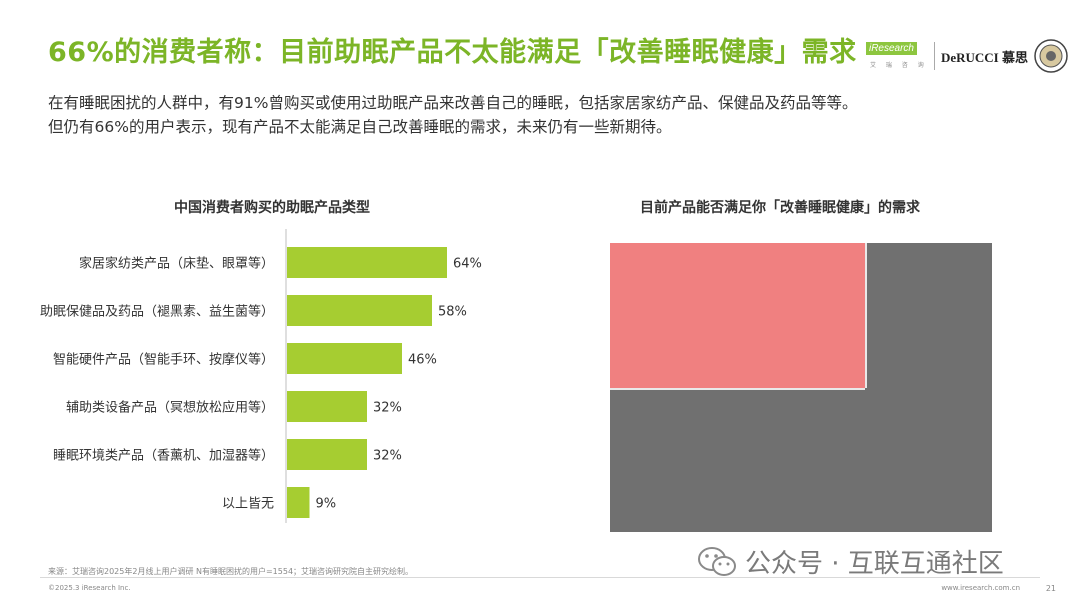 This screenshot has height=608, width=1080. Describe the element at coordinates (865, 315) in the screenshot. I see `grid-divider-vertical` at that location.